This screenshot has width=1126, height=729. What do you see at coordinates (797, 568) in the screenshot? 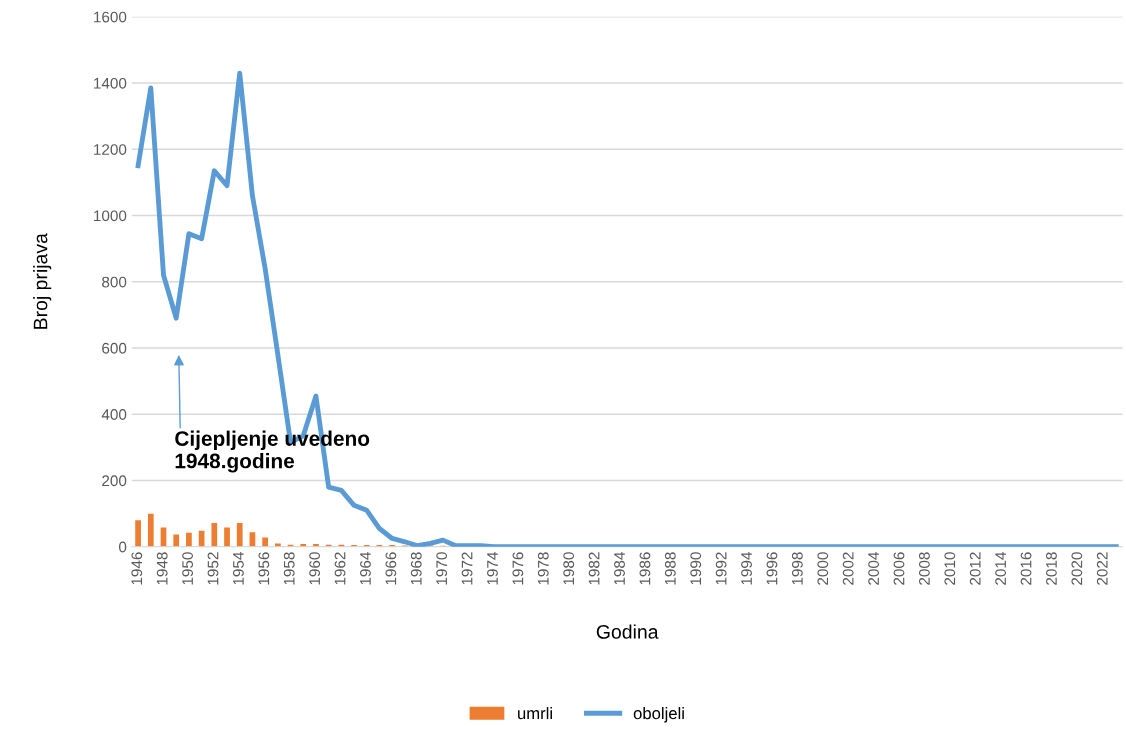
I see `x-tick-label: 1998` at bounding box center [797, 568].